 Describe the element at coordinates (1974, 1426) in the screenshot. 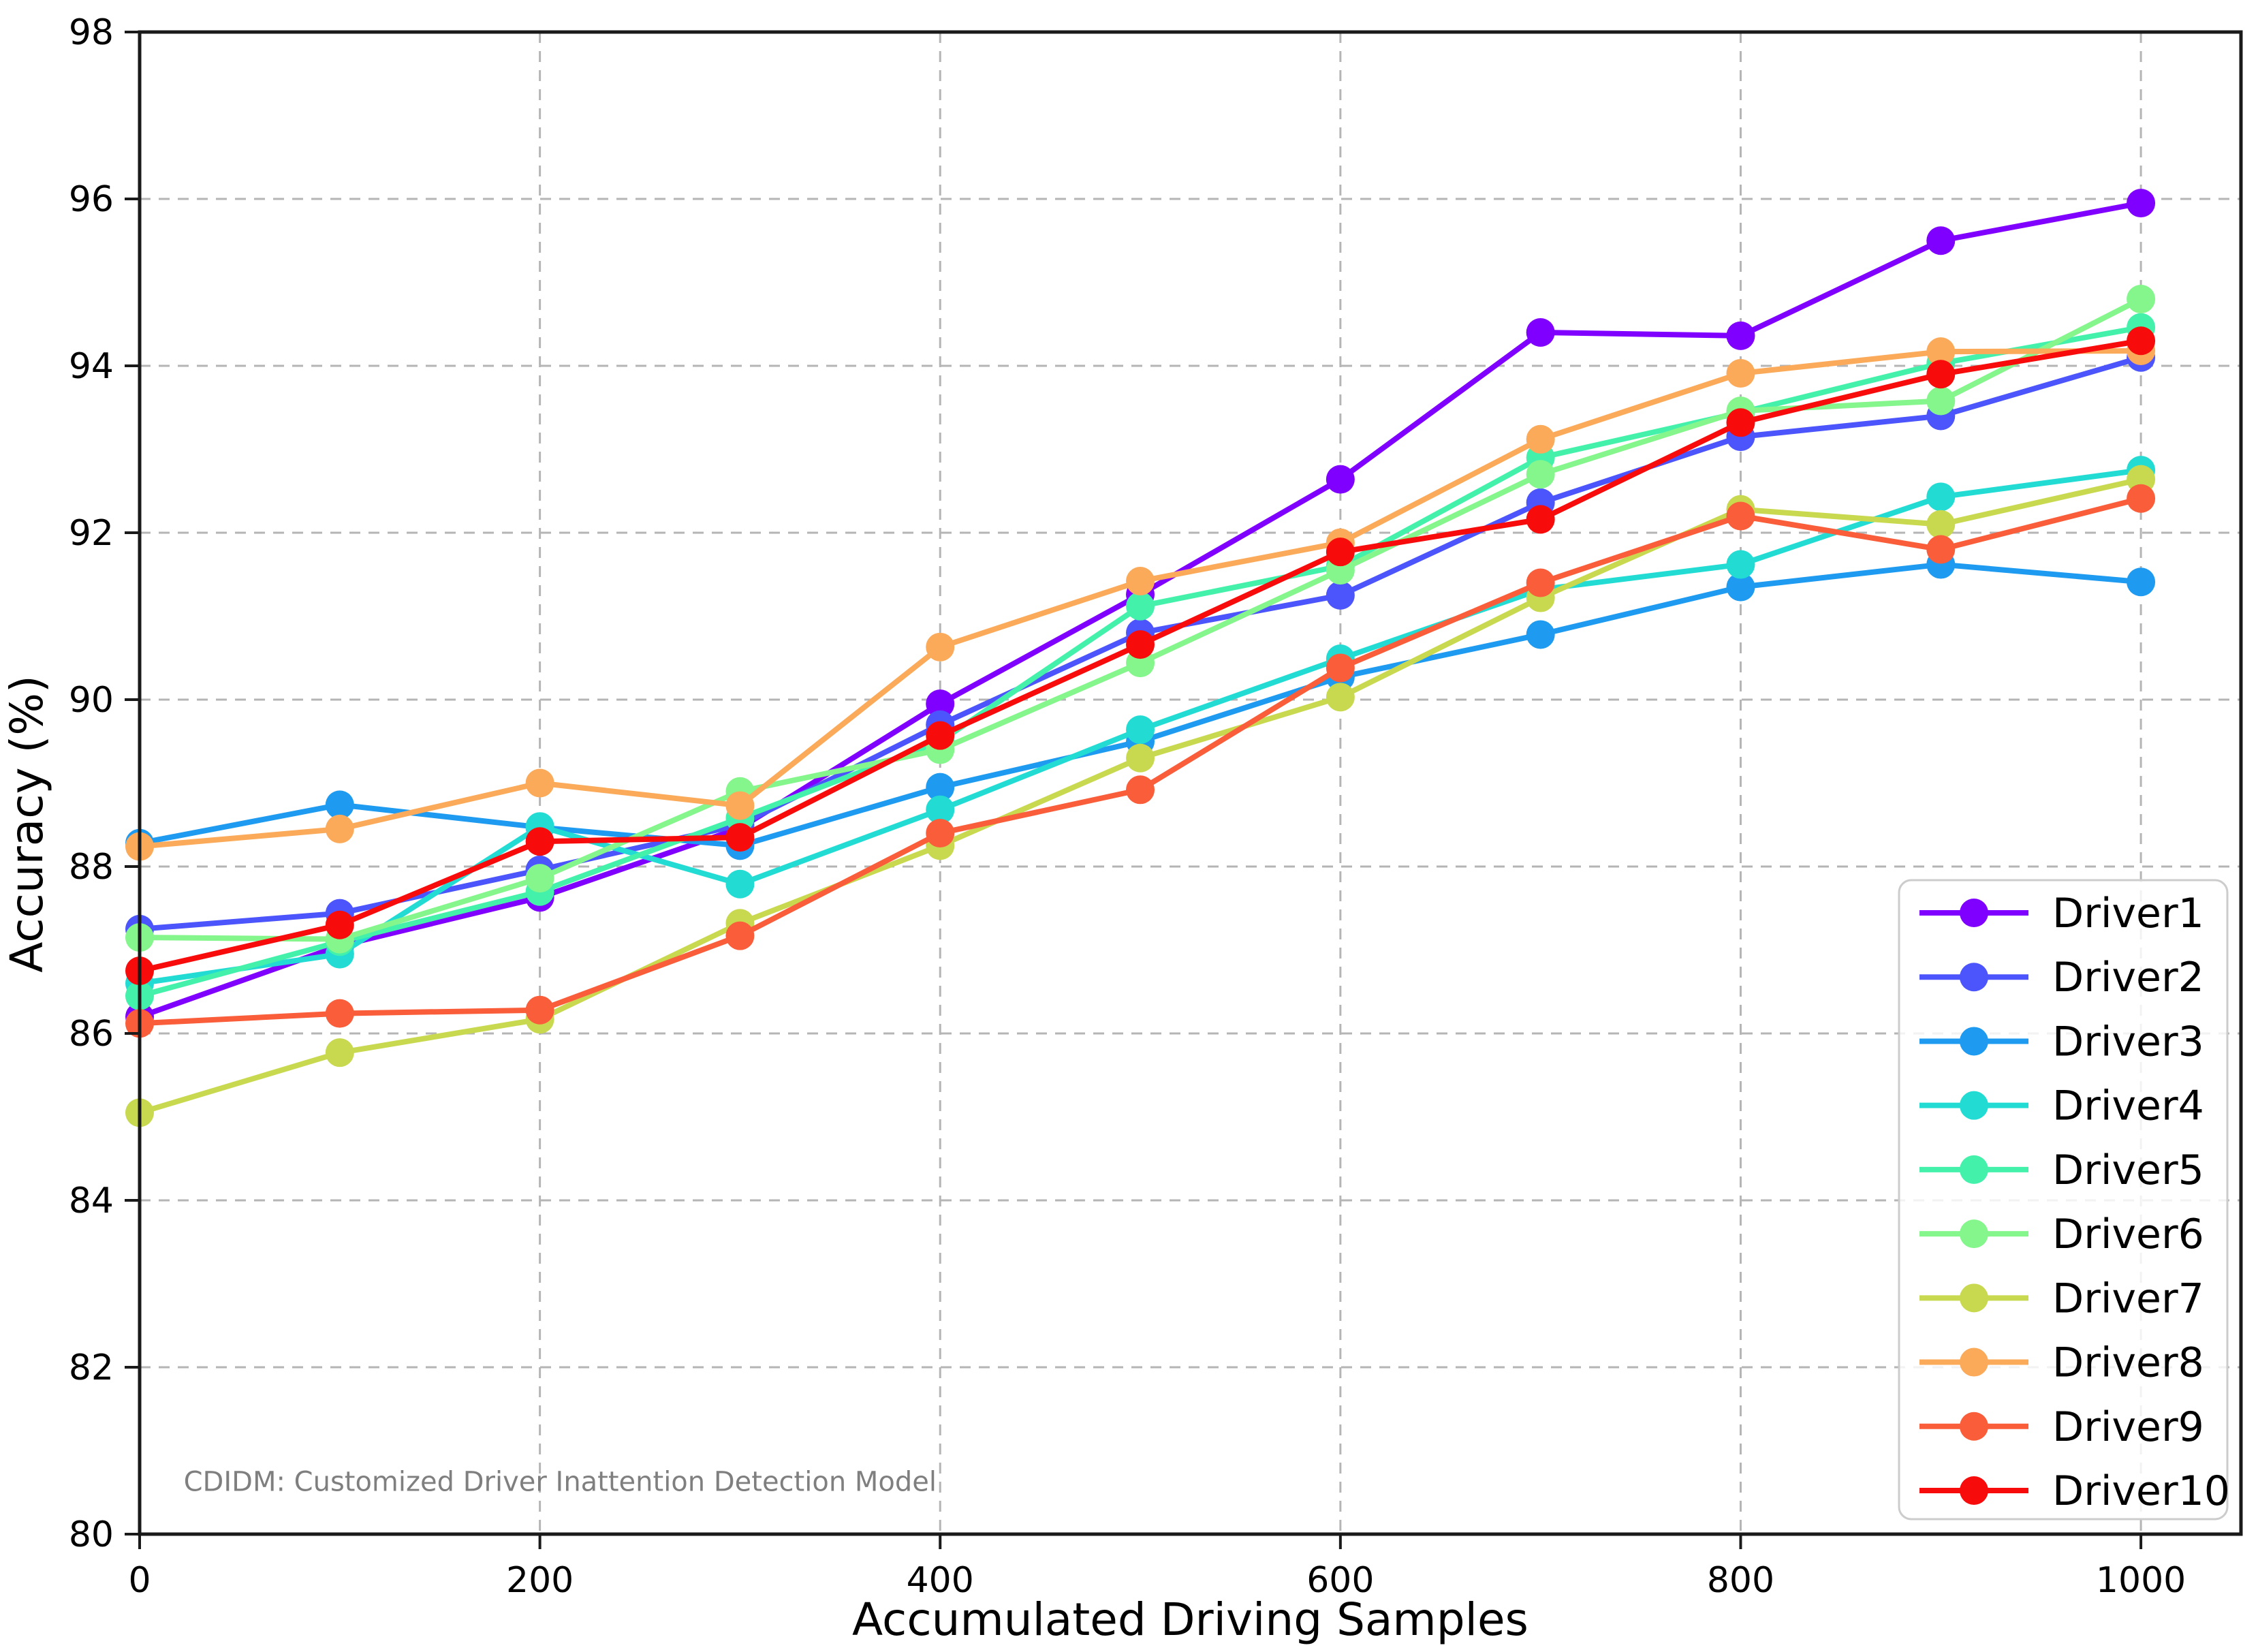

I see `legend-marker-driver9` at that location.